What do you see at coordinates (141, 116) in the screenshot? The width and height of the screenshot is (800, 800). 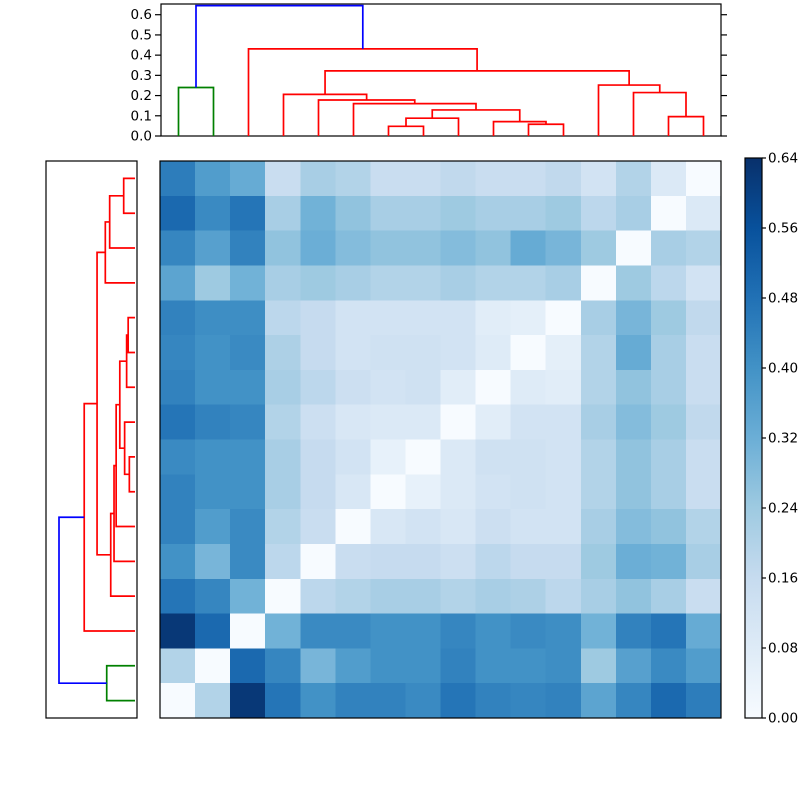 I see `y-tick-label: 0.1` at bounding box center [141, 116].